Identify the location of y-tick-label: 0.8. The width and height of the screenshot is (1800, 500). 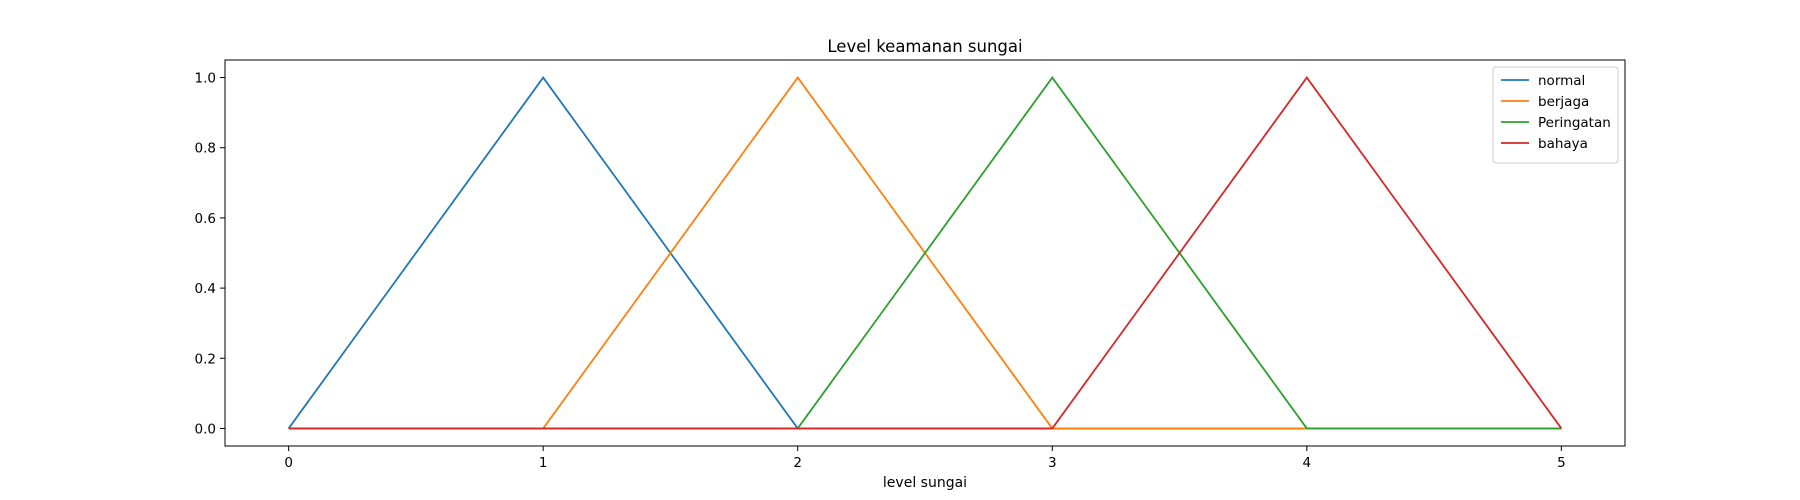
(205, 149).